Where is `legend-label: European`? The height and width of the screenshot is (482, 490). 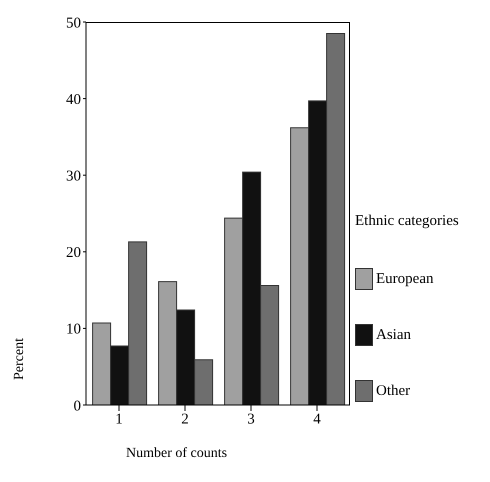
legend-label: European is located at coordinates (405, 279).